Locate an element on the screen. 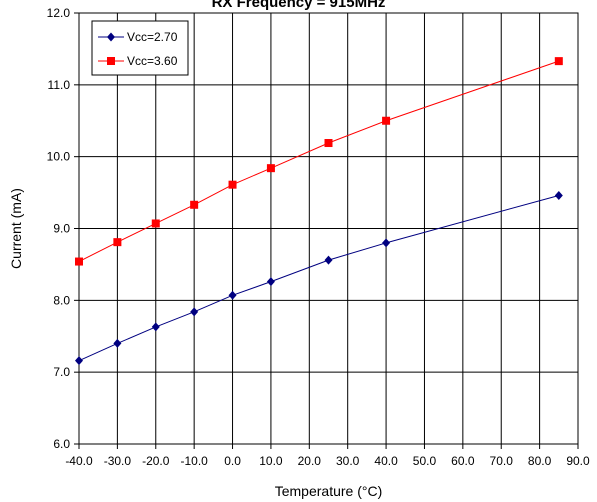 The image size is (597, 502). legend-item: Vcc=3.60 is located at coordinates (138, 61).